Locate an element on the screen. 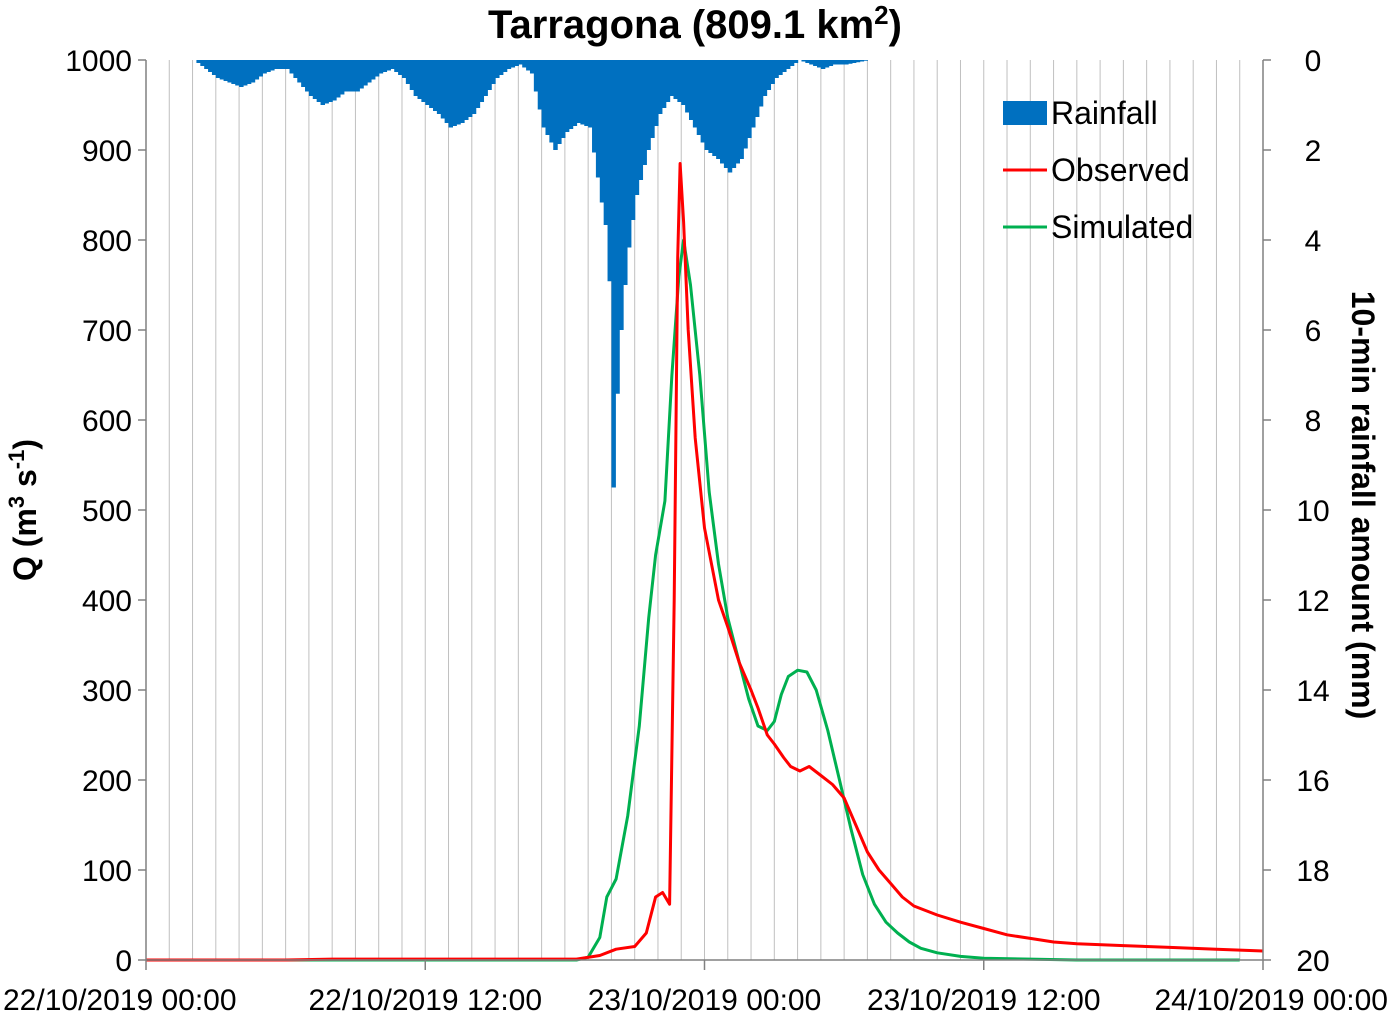 Image resolution: width=1391 pixels, height=1012 pixels. legend-label: Observed is located at coordinates (1120, 170).